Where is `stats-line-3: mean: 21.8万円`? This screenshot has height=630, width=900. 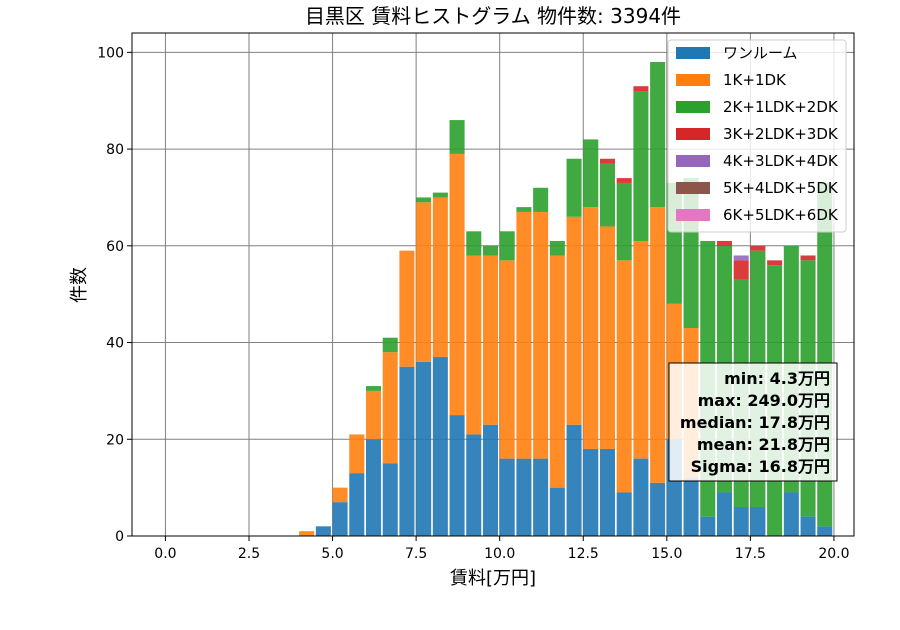
stats-line-3: mean: 21.8万円 is located at coordinates (763, 444).